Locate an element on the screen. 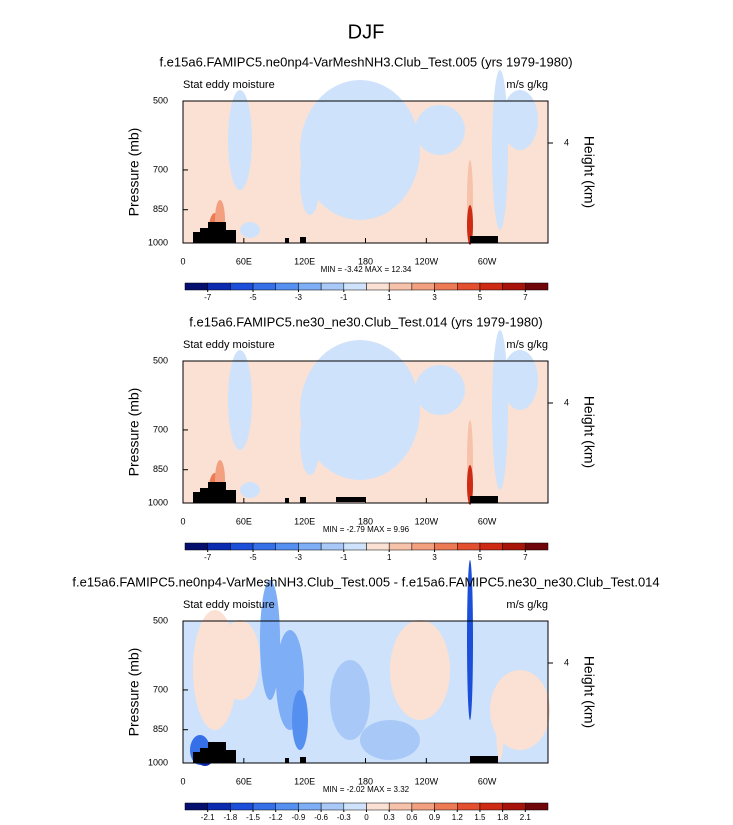 Image resolution: width=733 pixels, height=825 pixels. x-tick-label: 0 is located at coordinates (182, 261).